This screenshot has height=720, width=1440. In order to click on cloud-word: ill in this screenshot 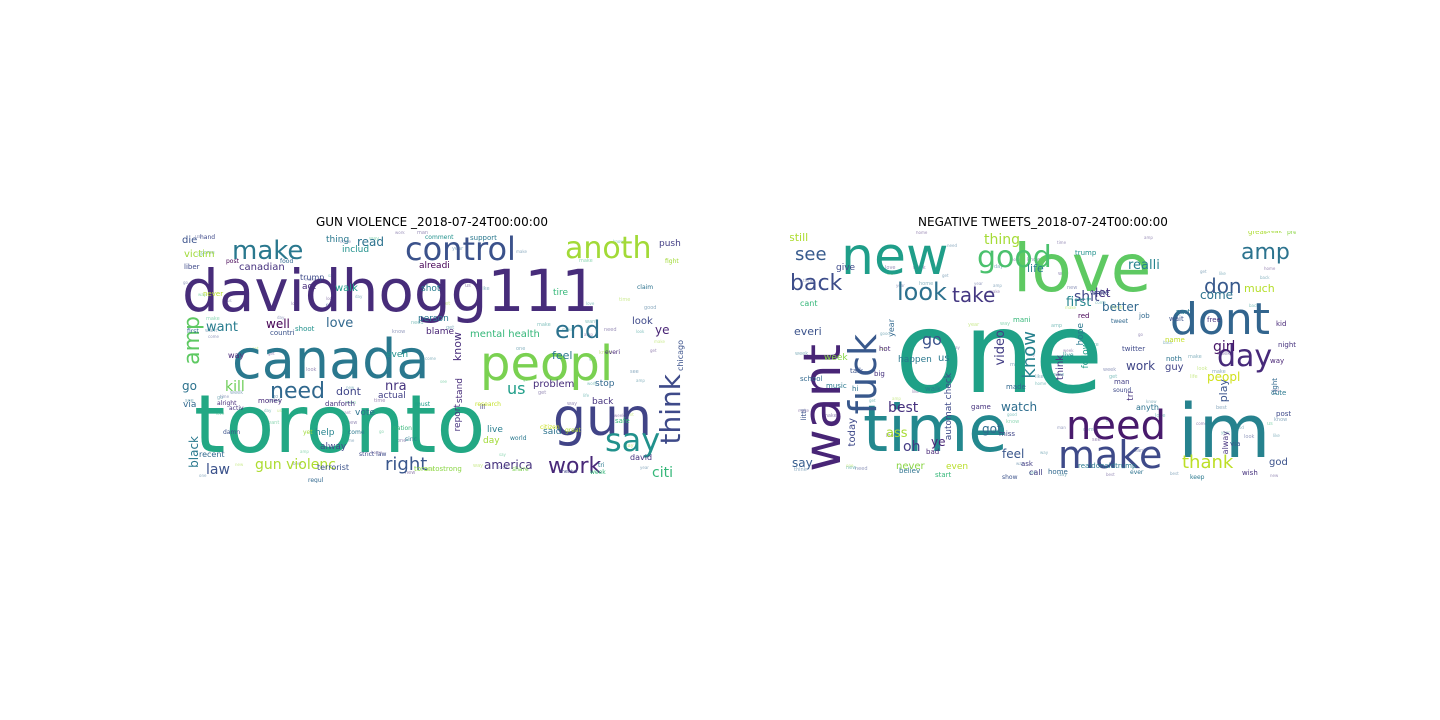, I will do `click(483, 407)`.